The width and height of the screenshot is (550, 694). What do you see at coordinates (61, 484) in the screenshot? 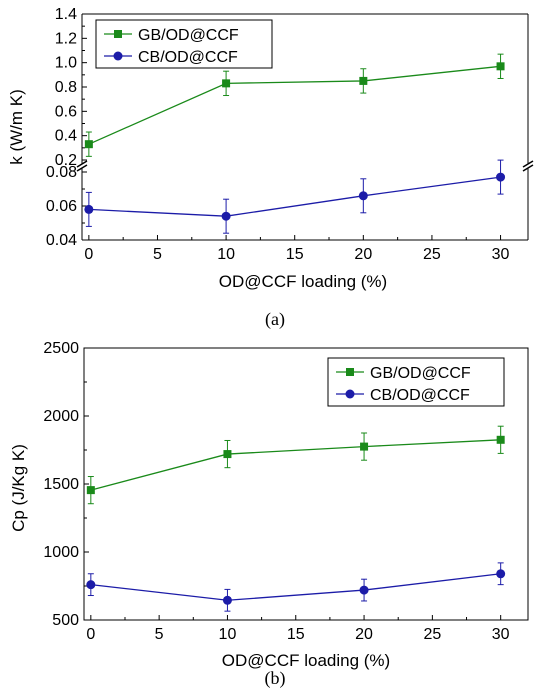
I see `y-tick-label-2: 1500` at bounding box center [61, 484].